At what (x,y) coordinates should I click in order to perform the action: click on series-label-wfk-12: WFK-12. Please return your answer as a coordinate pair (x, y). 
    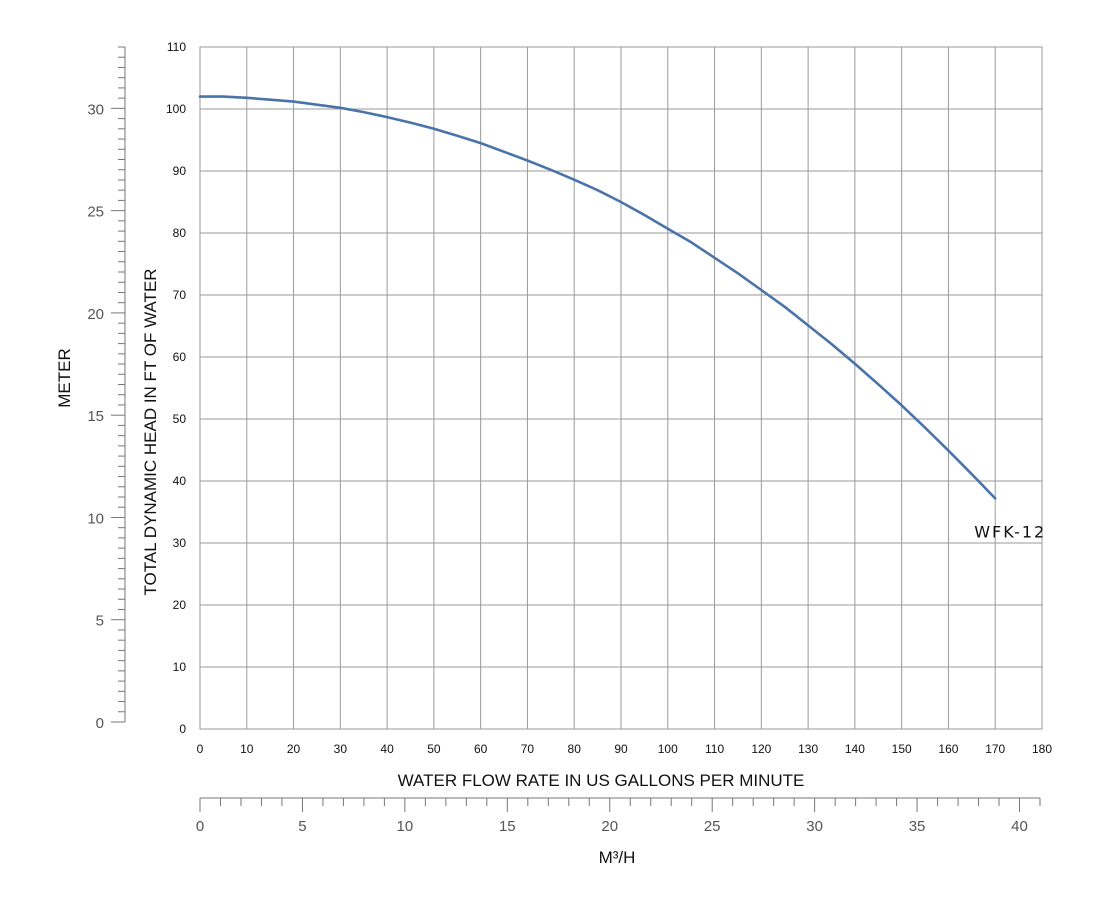
    Looking at the image, I should click on (1010, 531).